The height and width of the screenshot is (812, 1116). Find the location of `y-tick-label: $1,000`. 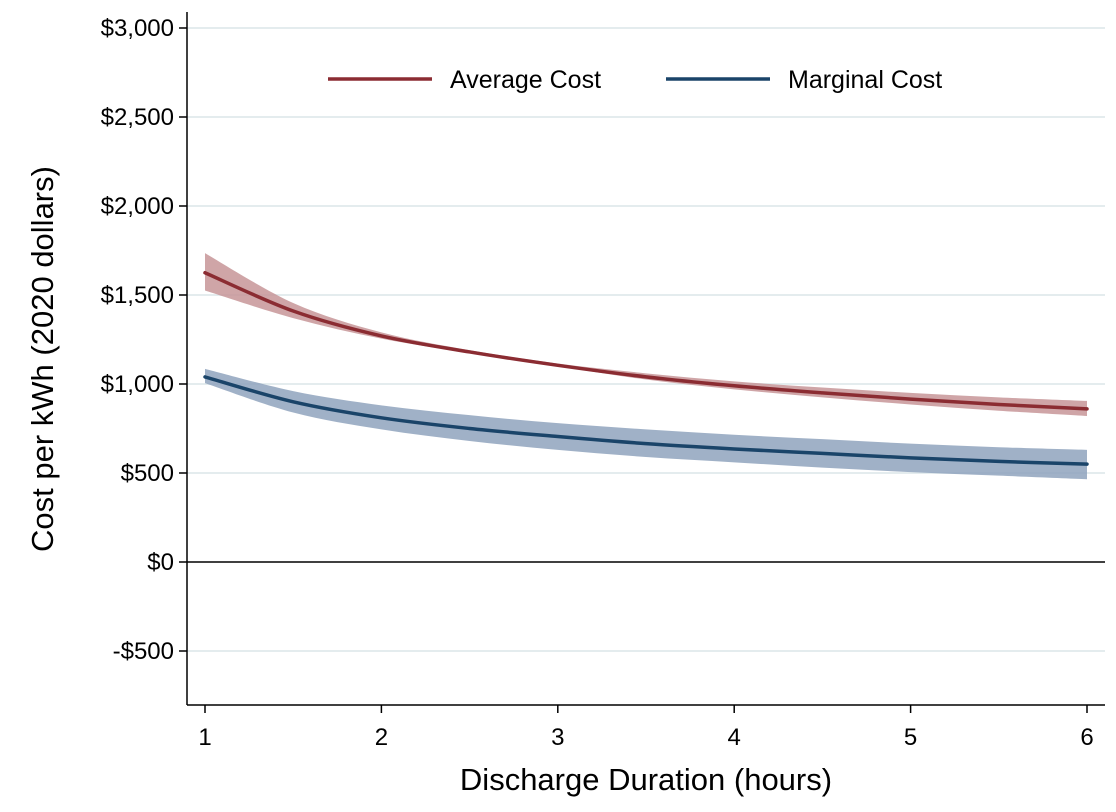

y-tick-label: $1,000 is located at coordinates (137, 384).